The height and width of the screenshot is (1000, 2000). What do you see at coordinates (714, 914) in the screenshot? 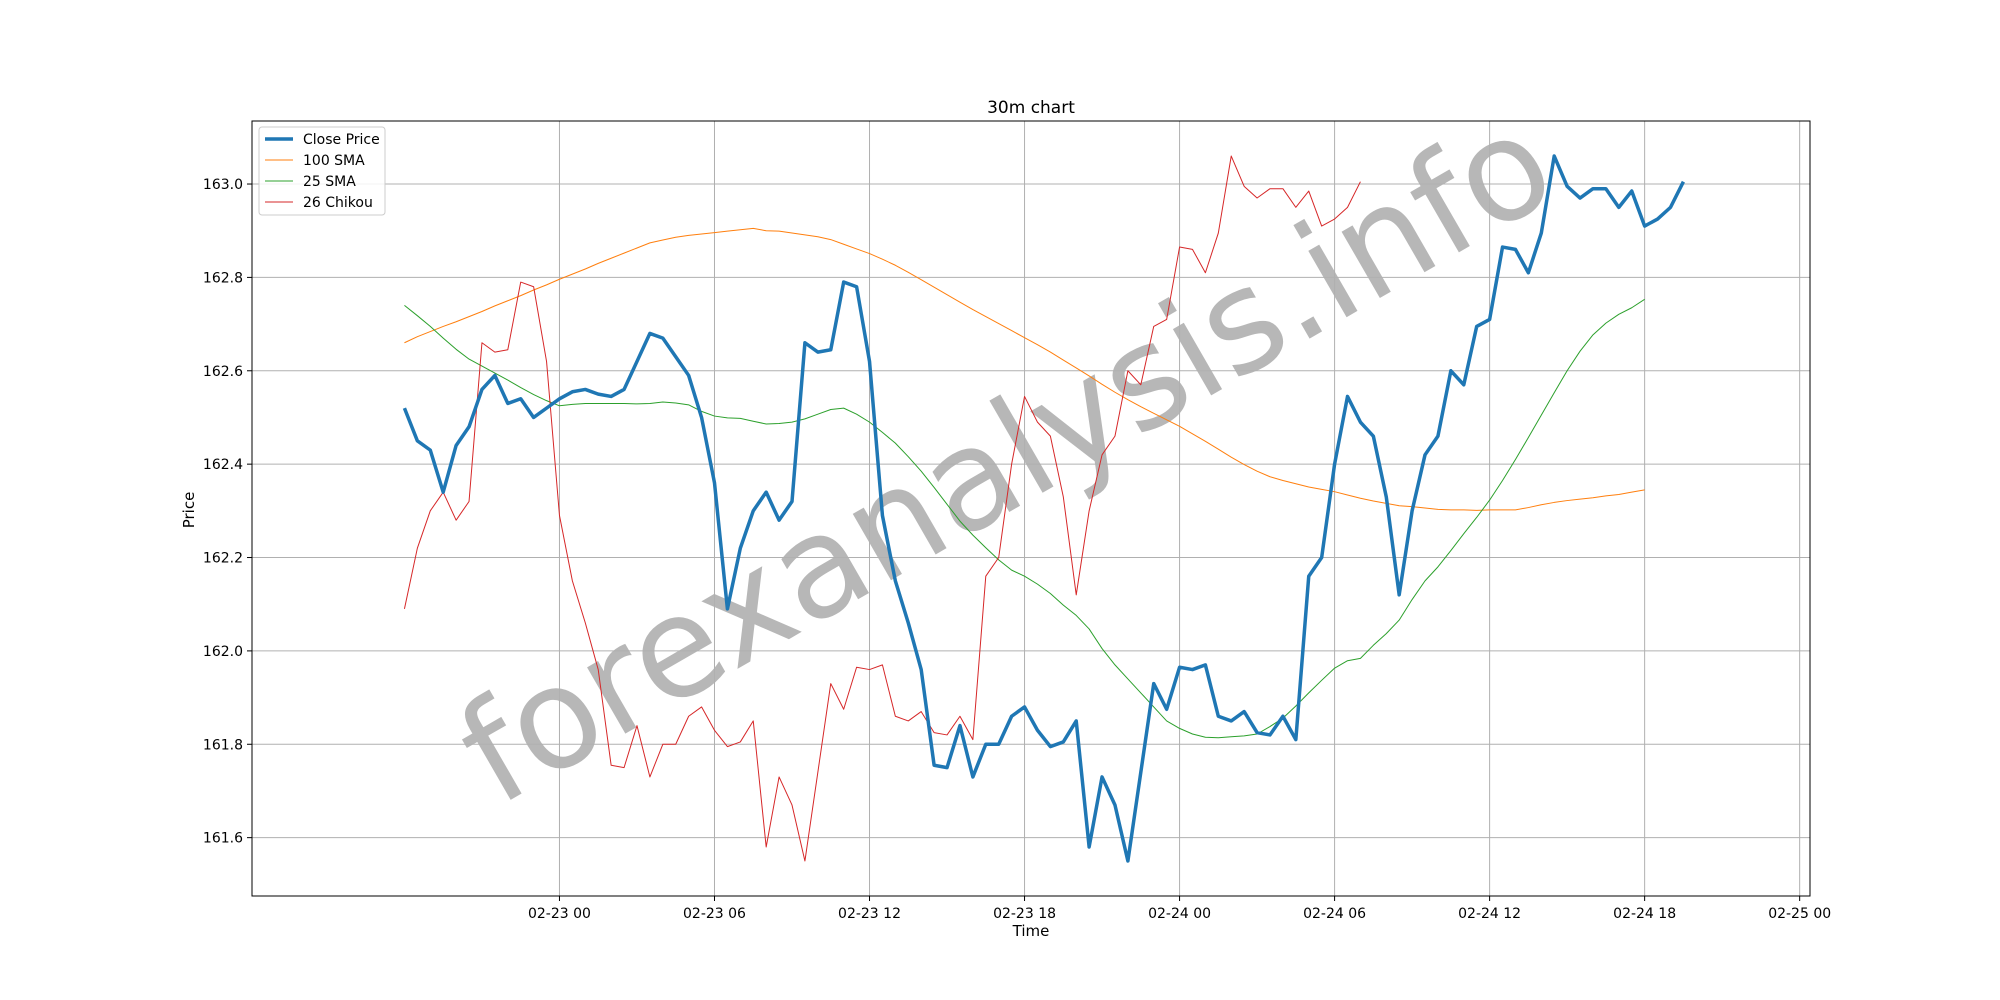
I see `x-tick-label: 02-23 06` at bounding box center [714, 914].